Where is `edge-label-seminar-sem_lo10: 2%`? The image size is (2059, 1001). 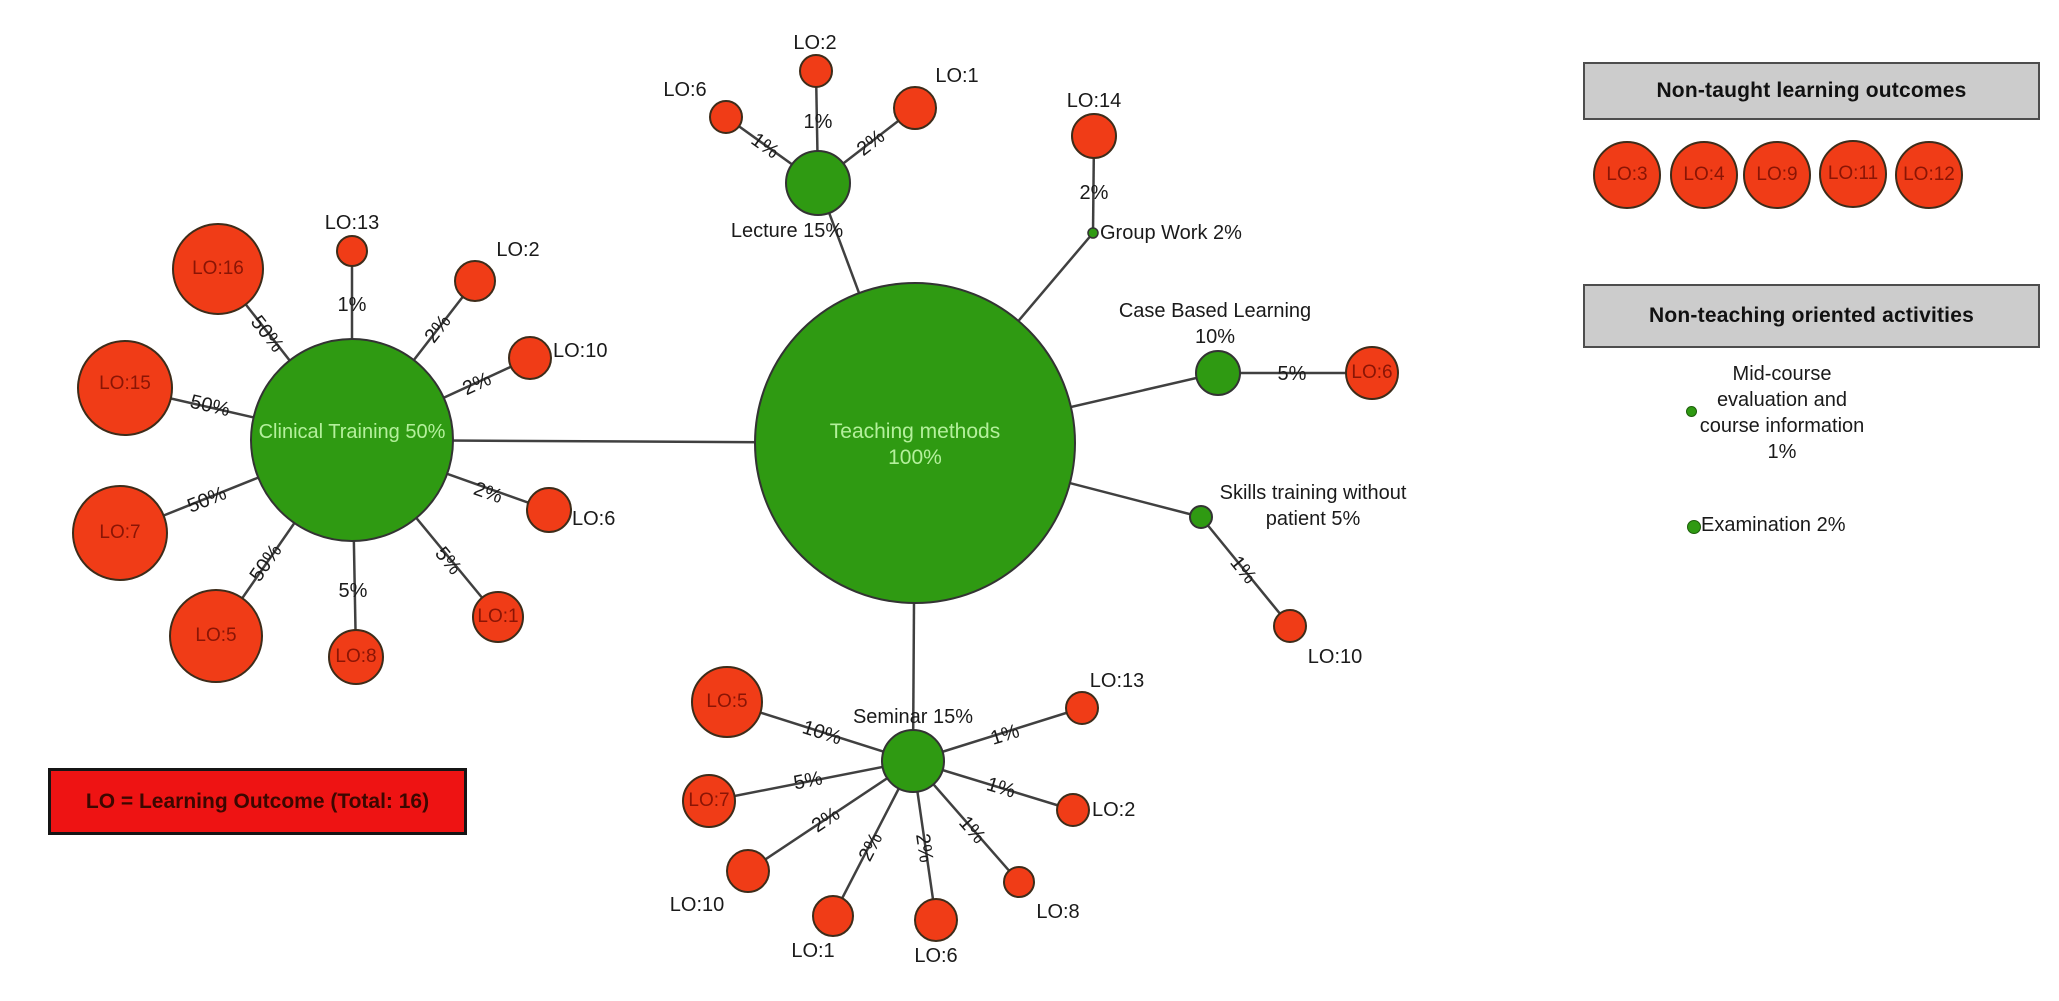
edge-label-seminar-sem_lo10: 2% is located at coordinates (826, 820).